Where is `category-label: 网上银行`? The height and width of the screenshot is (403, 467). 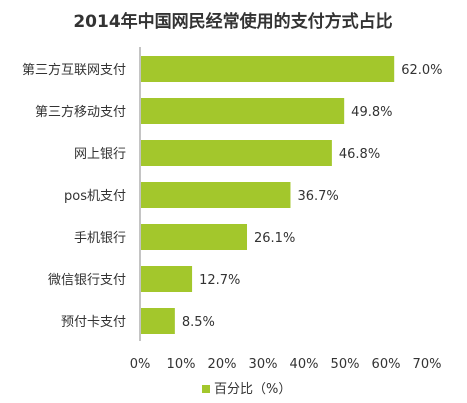 category-label: 网上银行 is located at coordinates (100, 154).